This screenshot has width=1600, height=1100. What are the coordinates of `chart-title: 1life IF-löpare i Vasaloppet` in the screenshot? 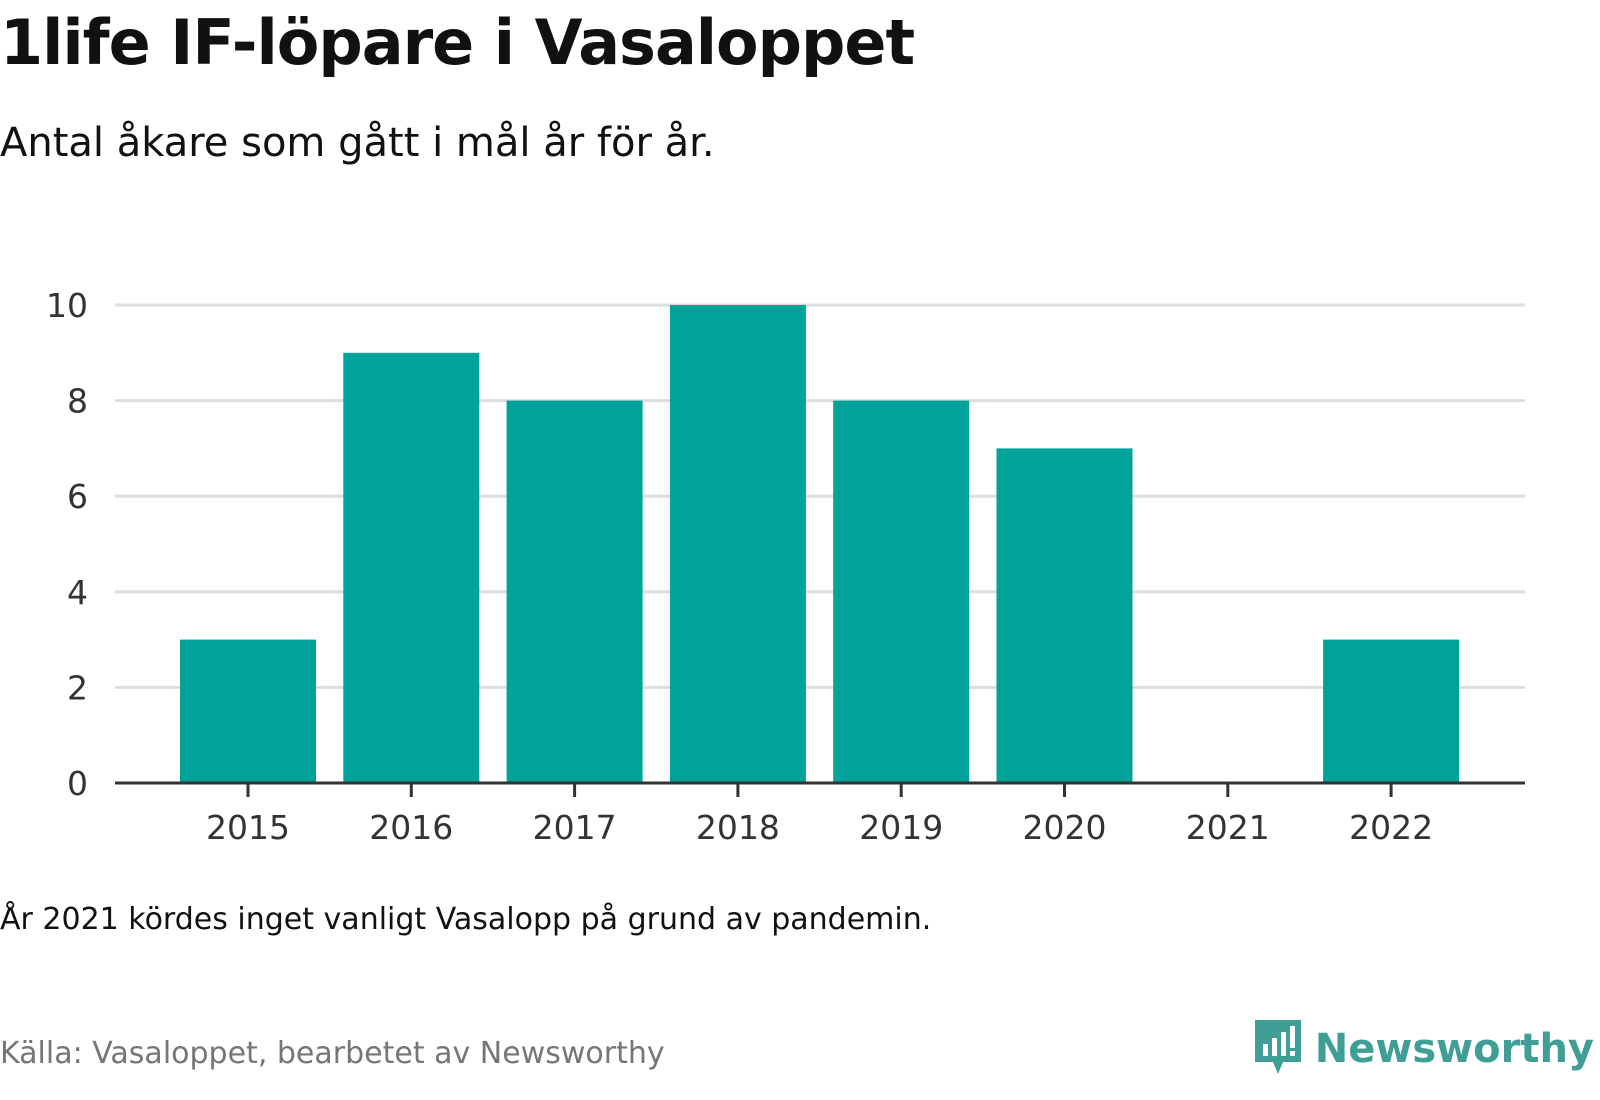 It's located at (457, 42).